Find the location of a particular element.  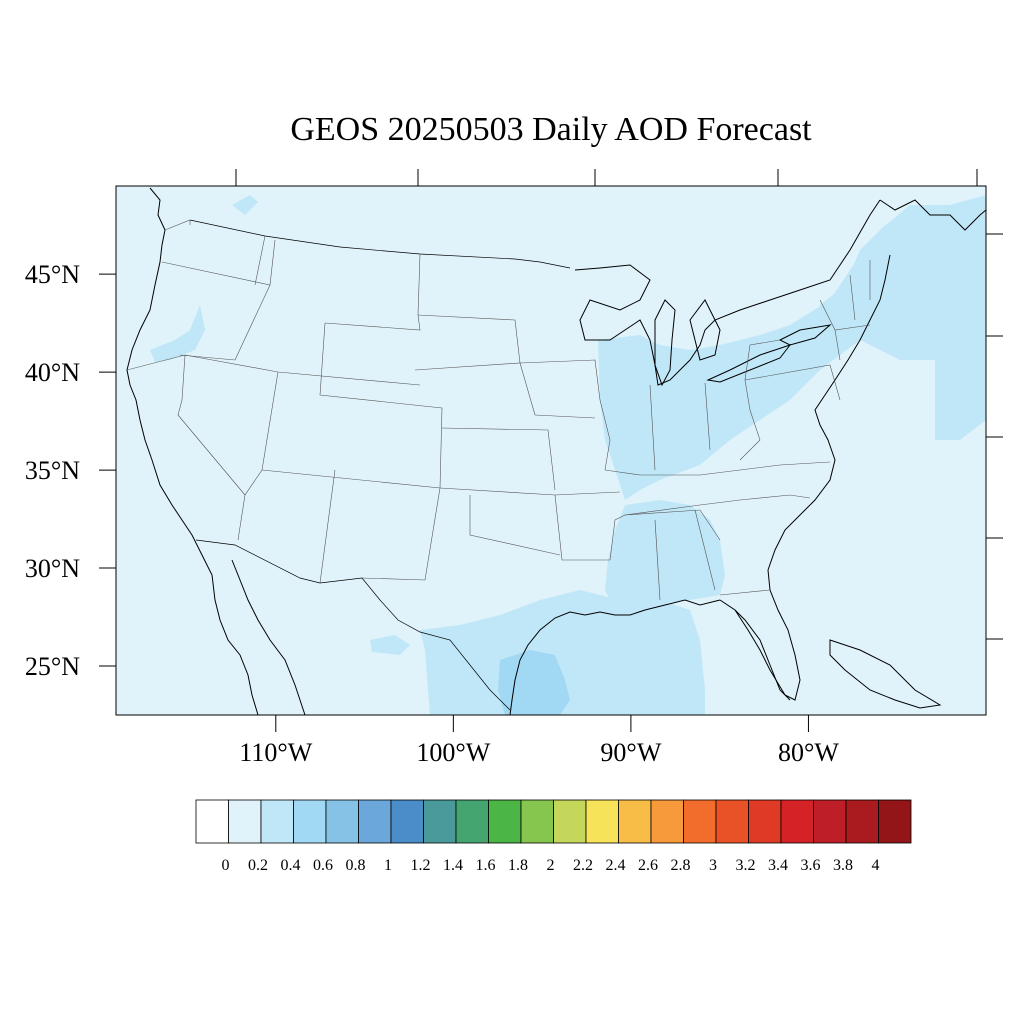

longitude-axis: 110°W 100°W 90°W 80°W is located at coordinates (539, 741).